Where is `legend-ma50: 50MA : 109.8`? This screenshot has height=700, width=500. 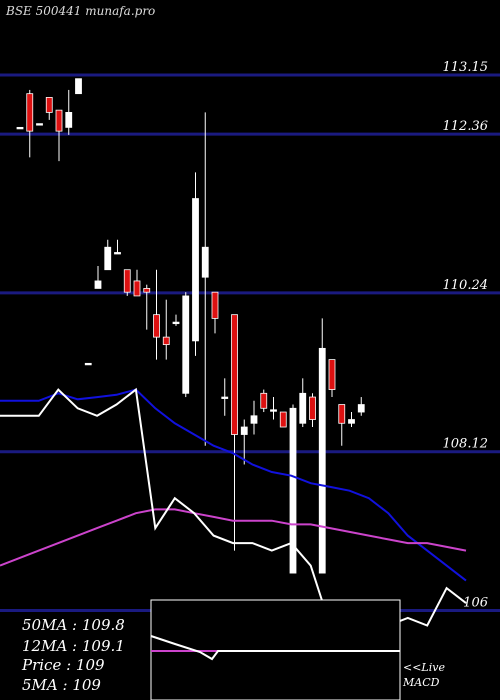
legend-ma50: 50MA : 109.8 is located at coordinates (73, 625).